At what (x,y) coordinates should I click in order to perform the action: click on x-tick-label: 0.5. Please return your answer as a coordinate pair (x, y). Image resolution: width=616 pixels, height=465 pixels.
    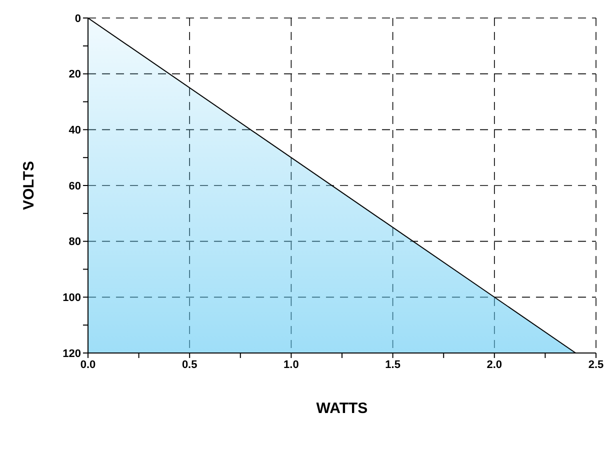
    Looking at the image, I should click on (190, 364).